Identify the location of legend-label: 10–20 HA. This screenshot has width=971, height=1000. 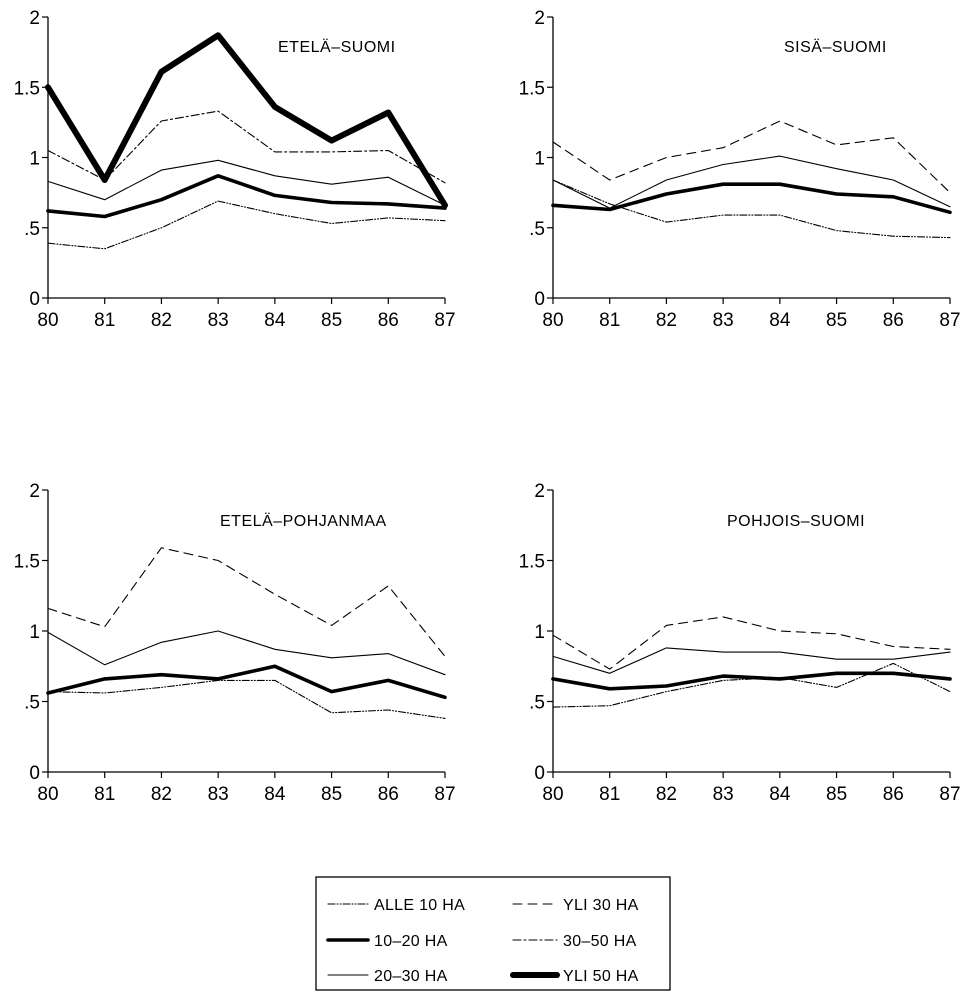
(411, 941).